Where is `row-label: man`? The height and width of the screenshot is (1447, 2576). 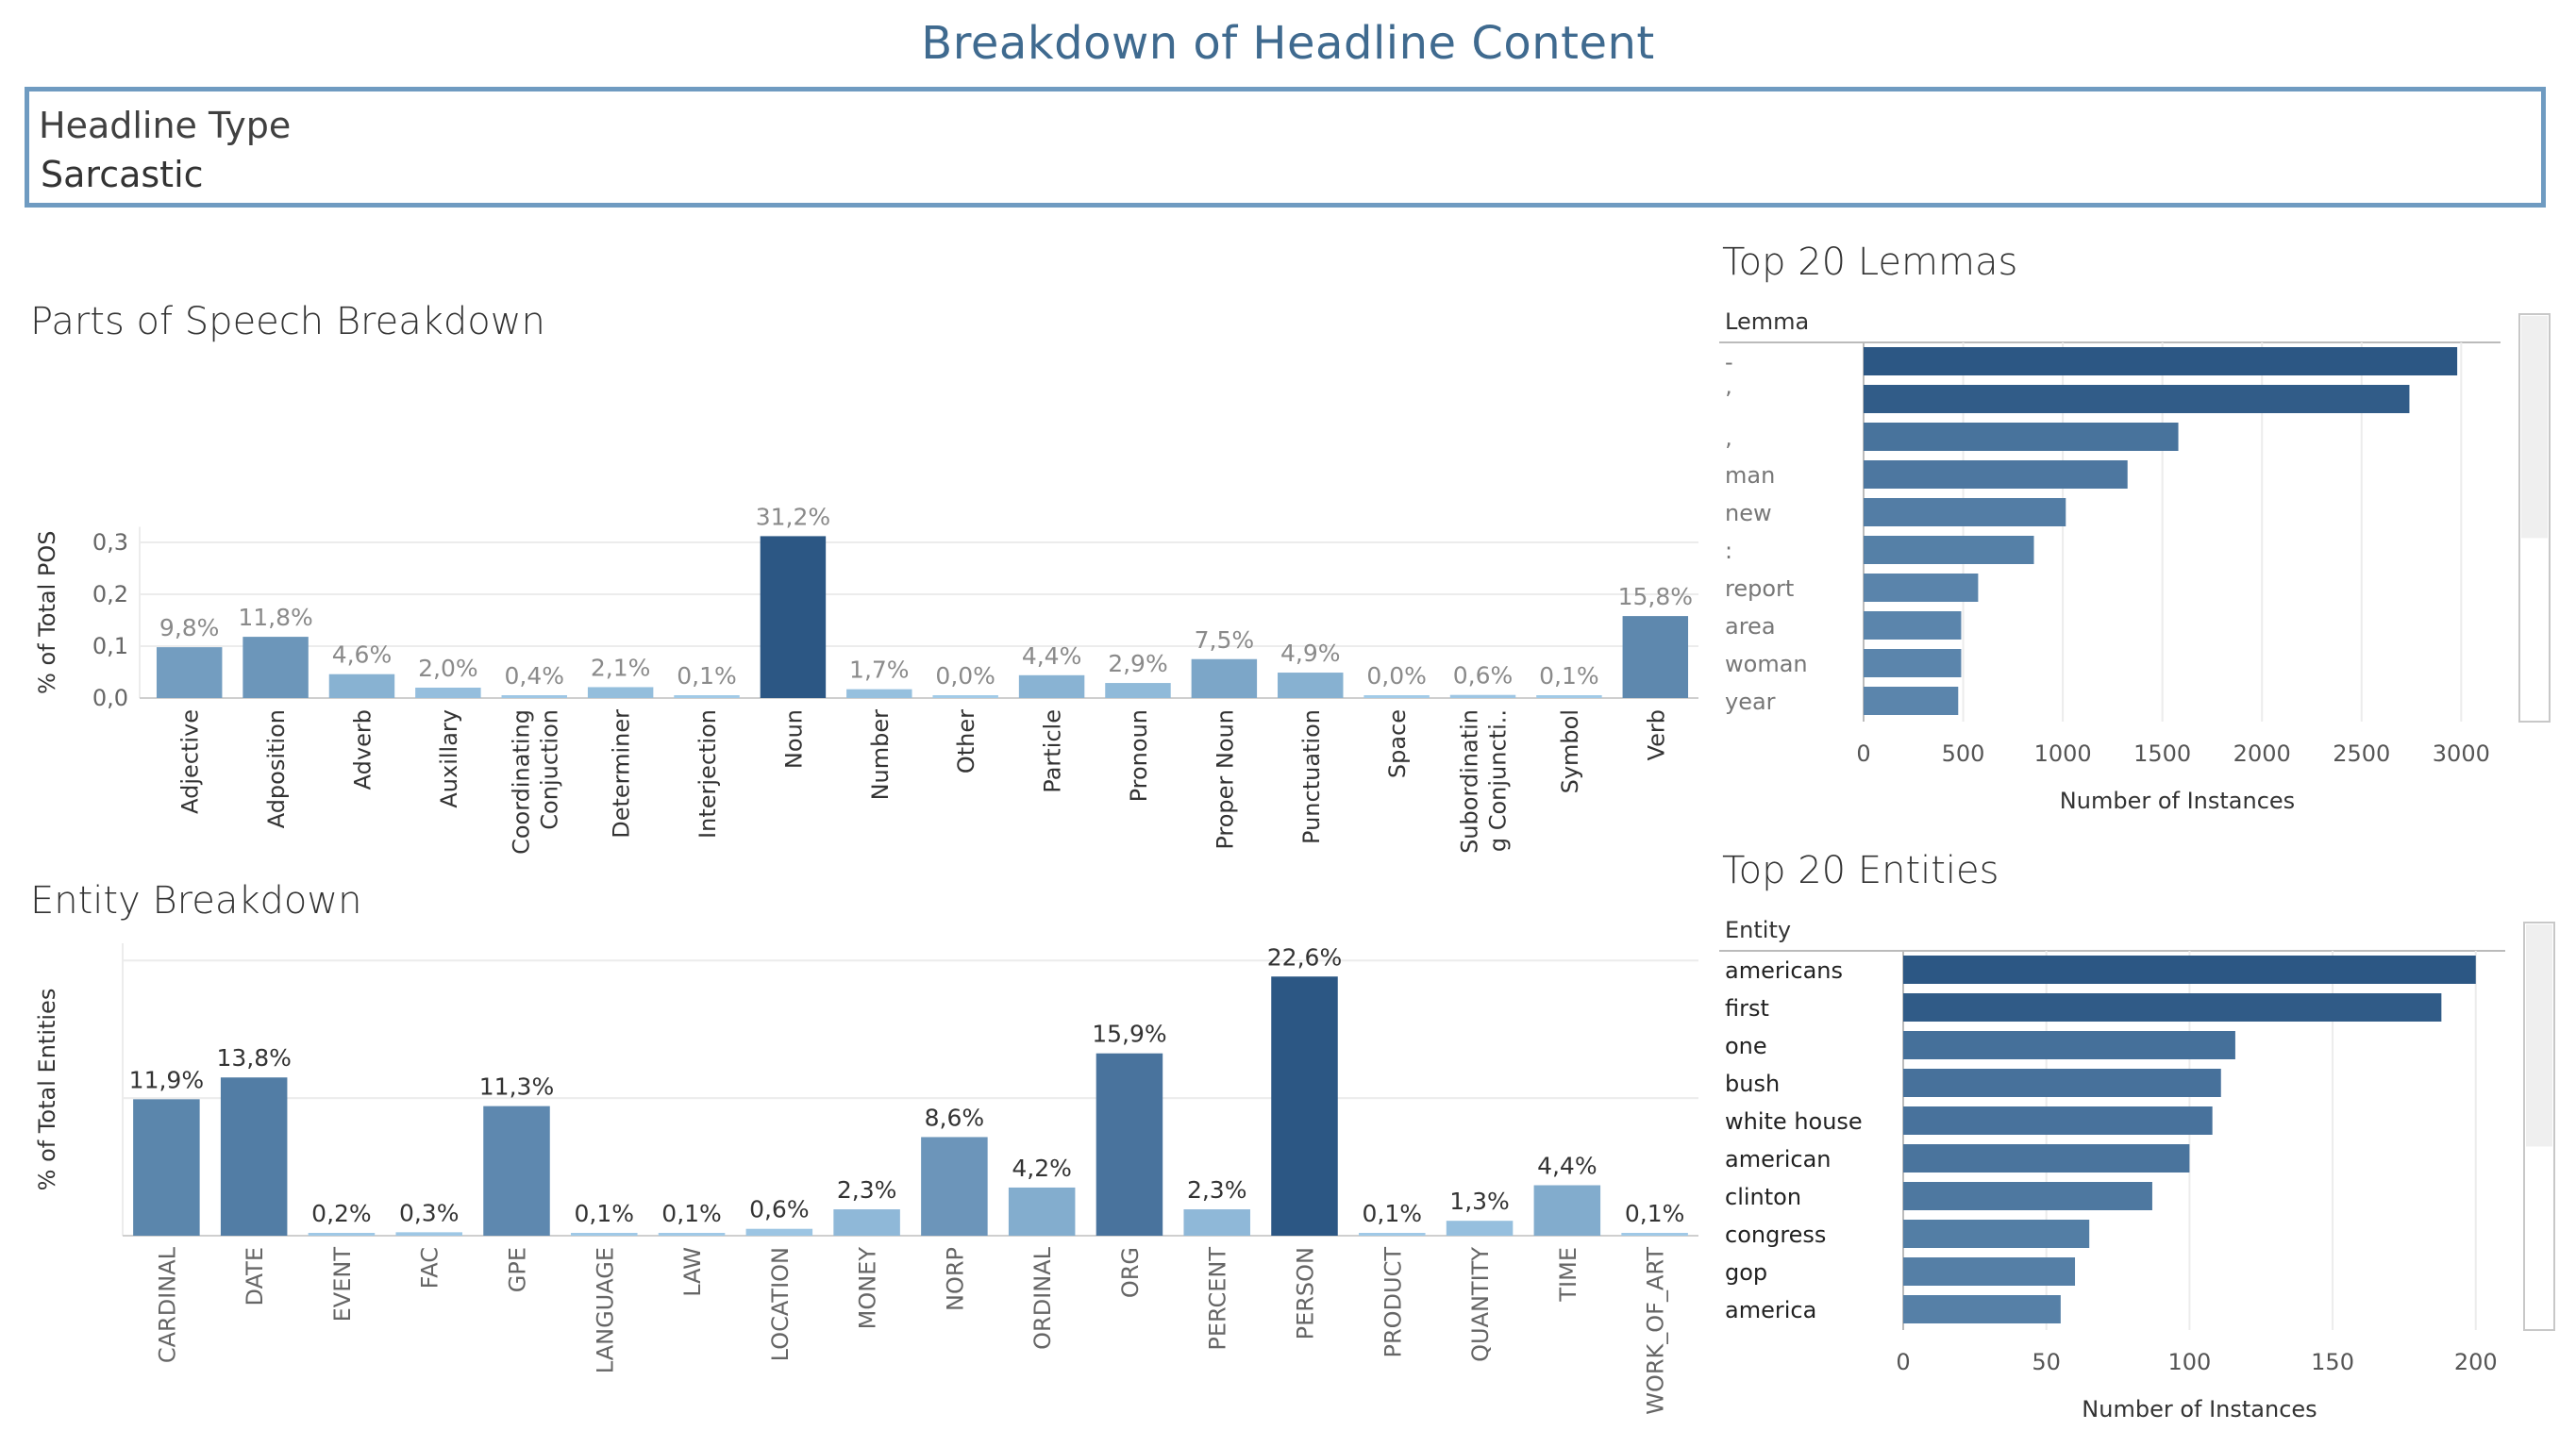
row-label: man is located at coordinates (1750, 476).